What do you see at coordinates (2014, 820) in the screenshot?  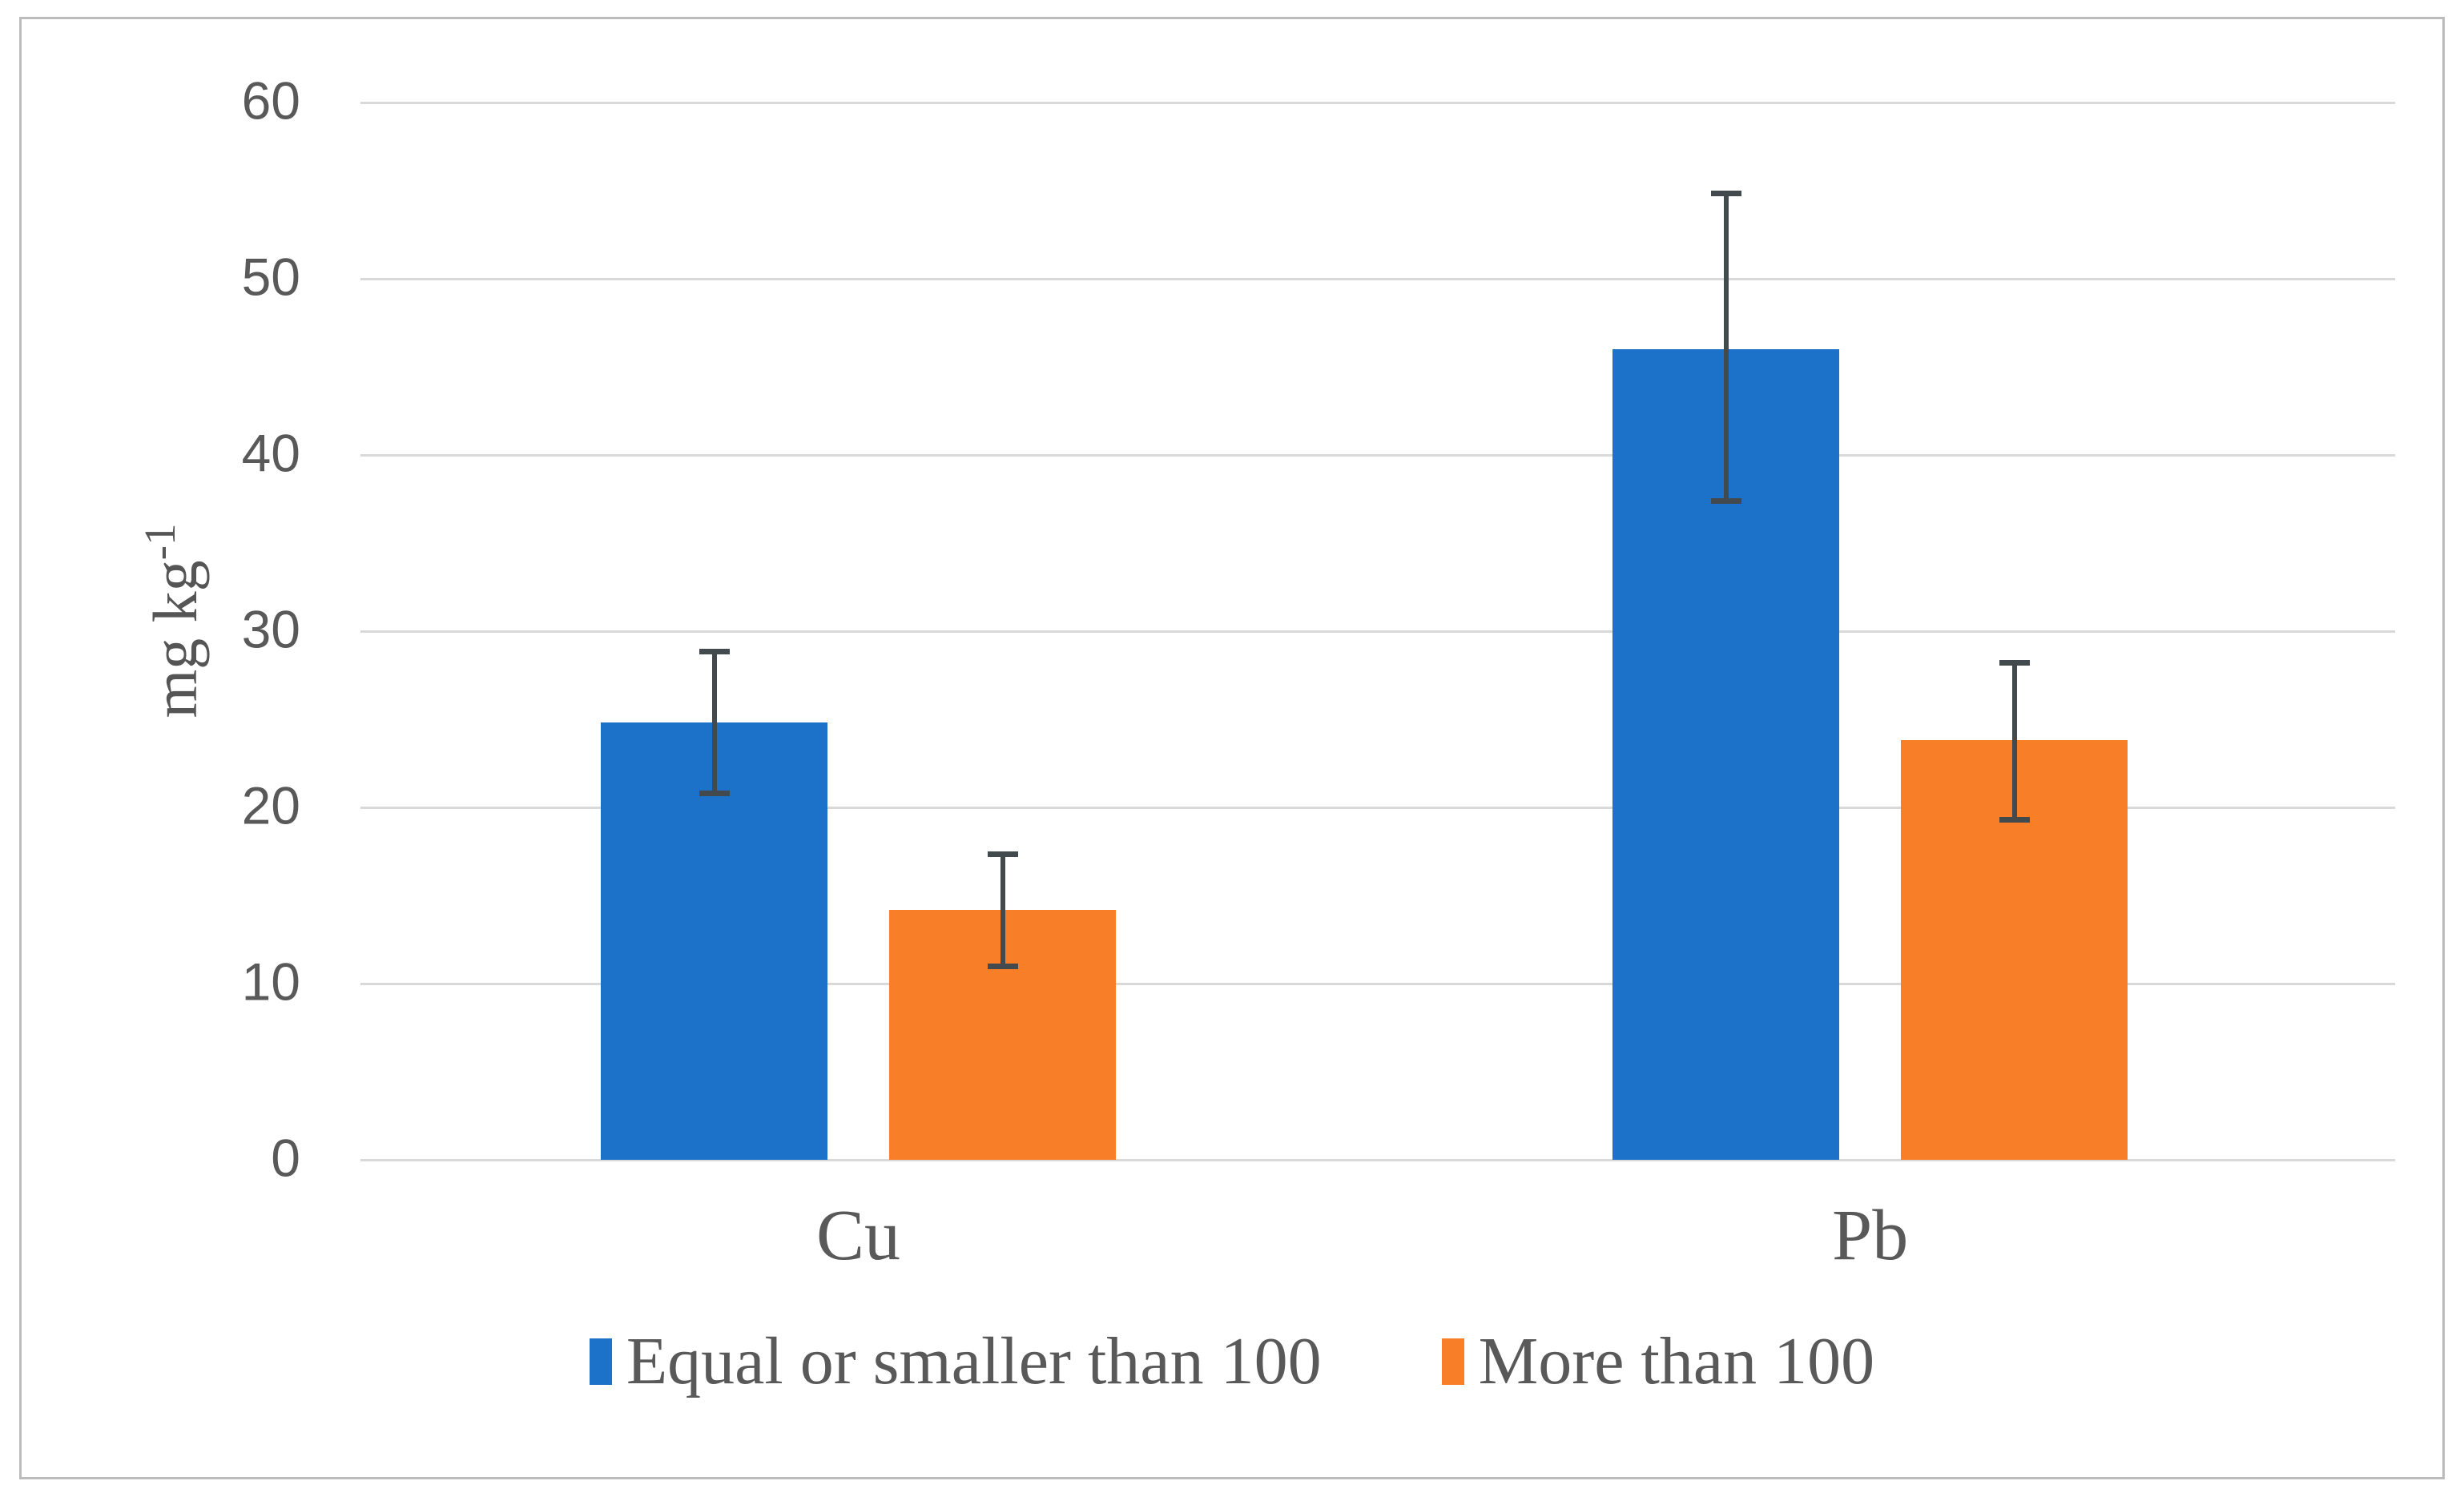 I see `error-bar-cap-bottom-pb-series2` at bounding box center [2014, 820].